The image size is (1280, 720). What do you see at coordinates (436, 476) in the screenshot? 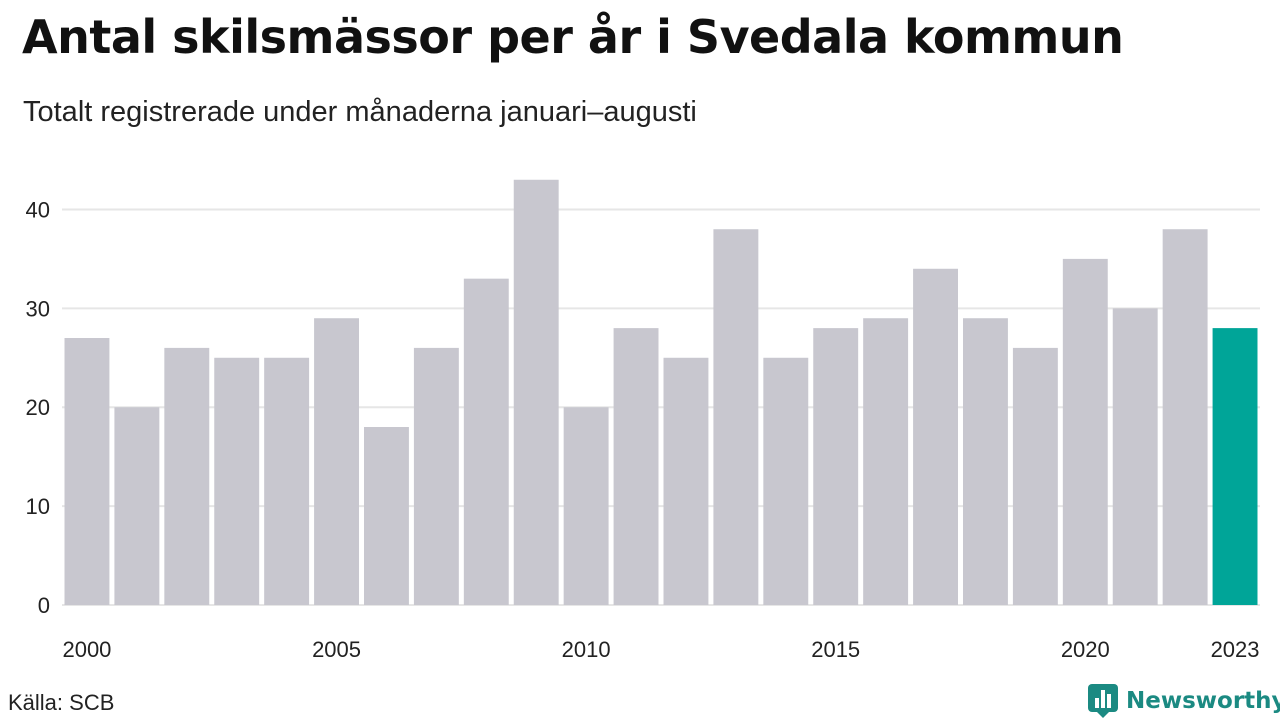
I see `bar-2007` at bounding box center [436, 476].